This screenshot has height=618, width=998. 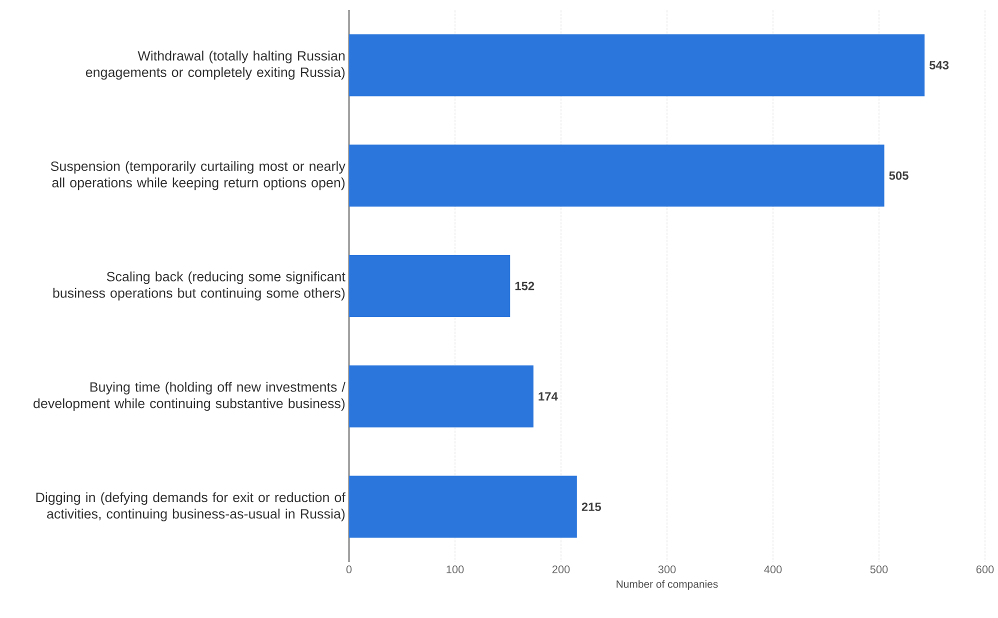 I want to click on data-label: 174, so click(x=548, y=396).